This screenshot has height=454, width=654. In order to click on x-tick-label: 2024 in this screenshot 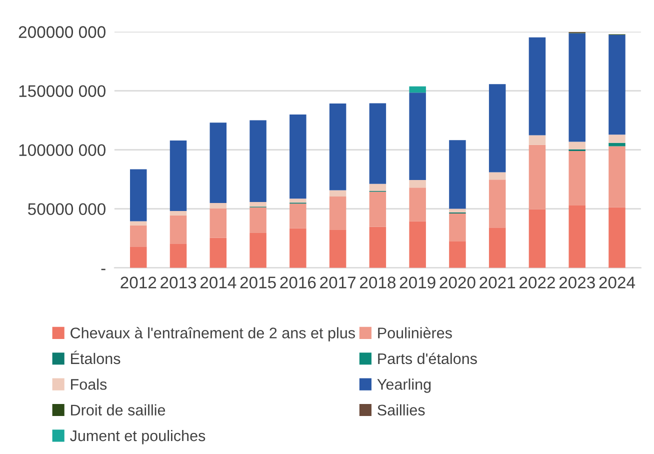, I will do `click(617, 282)`.